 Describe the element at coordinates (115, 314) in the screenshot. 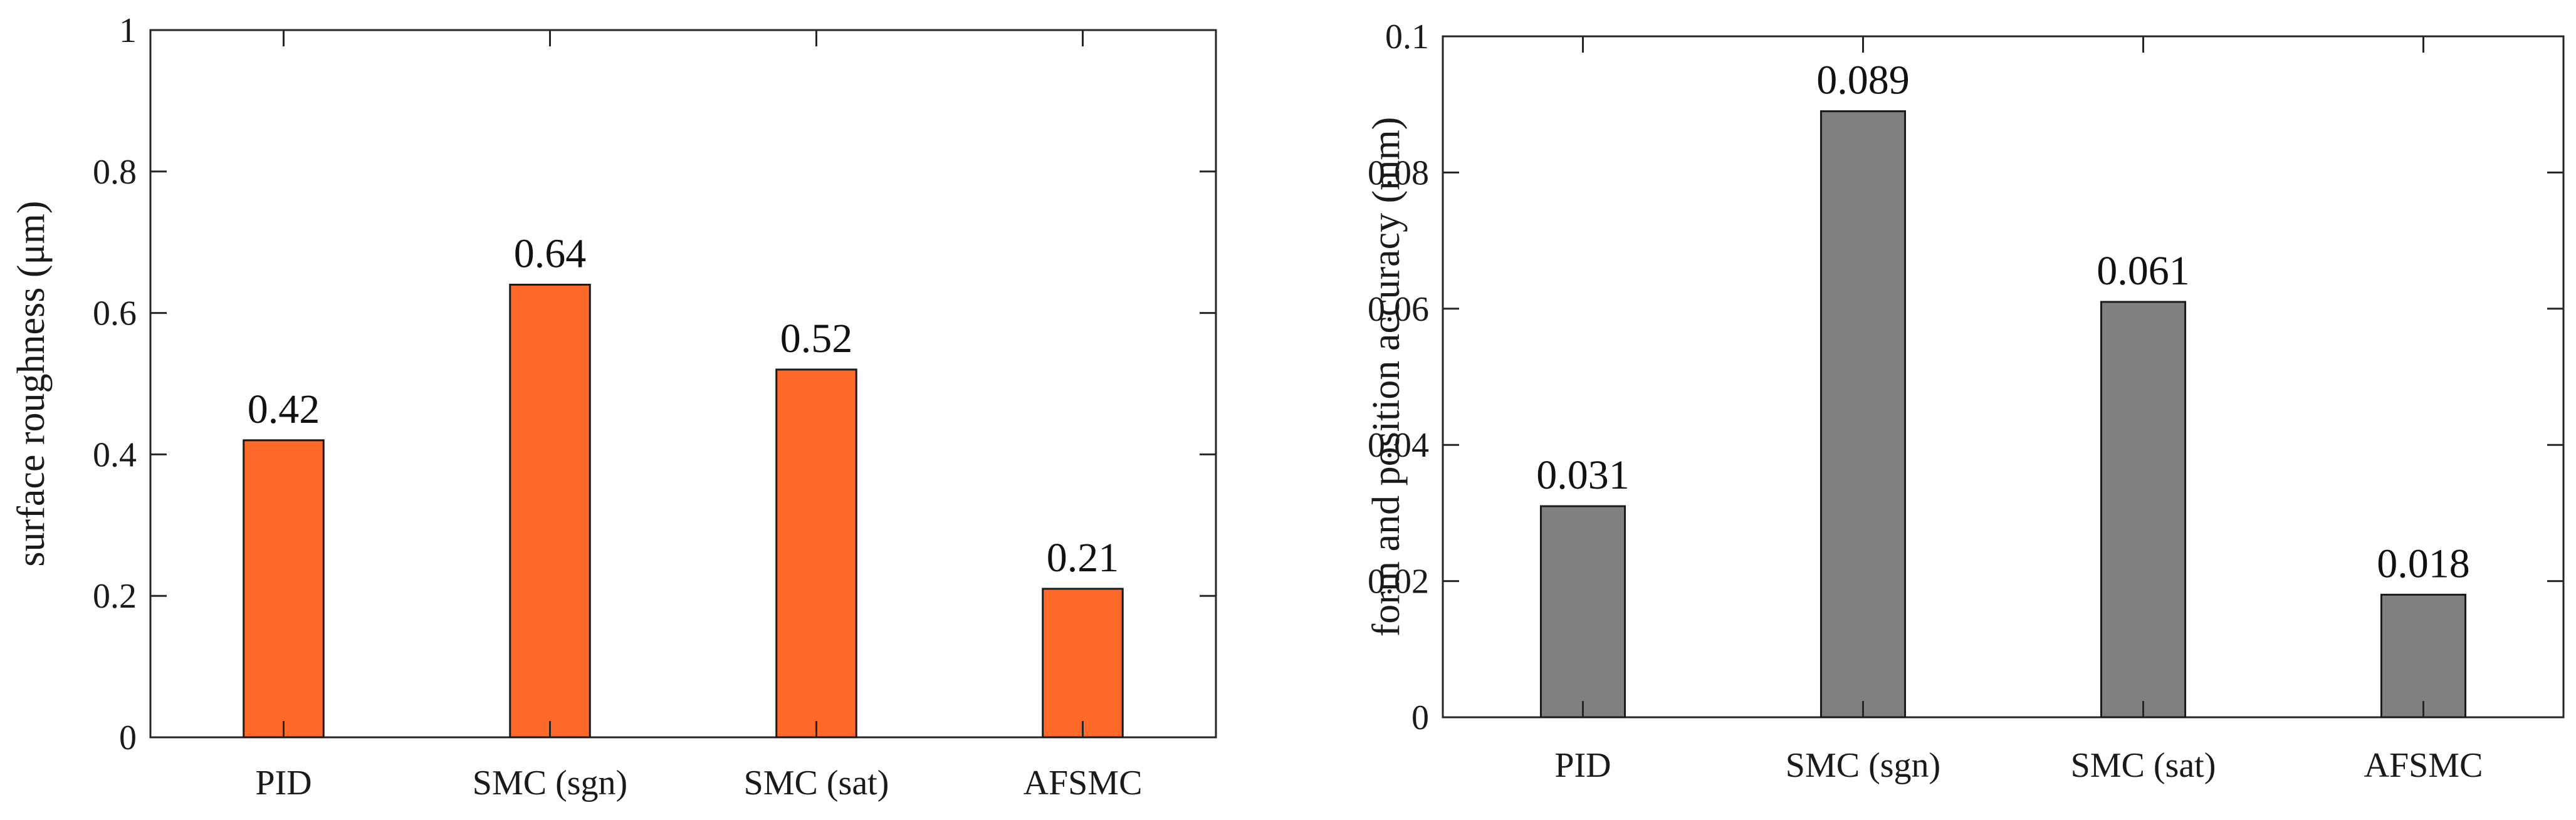

I see `y-tick-label: 0.6` at that location.